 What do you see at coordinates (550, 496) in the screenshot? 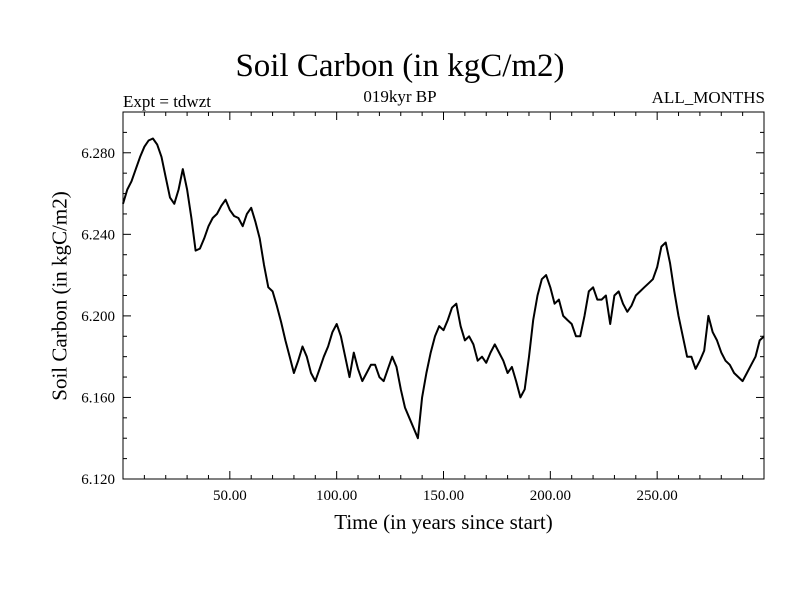
I see `x-tick-label: 200.00` at bounding box center [550, 496].